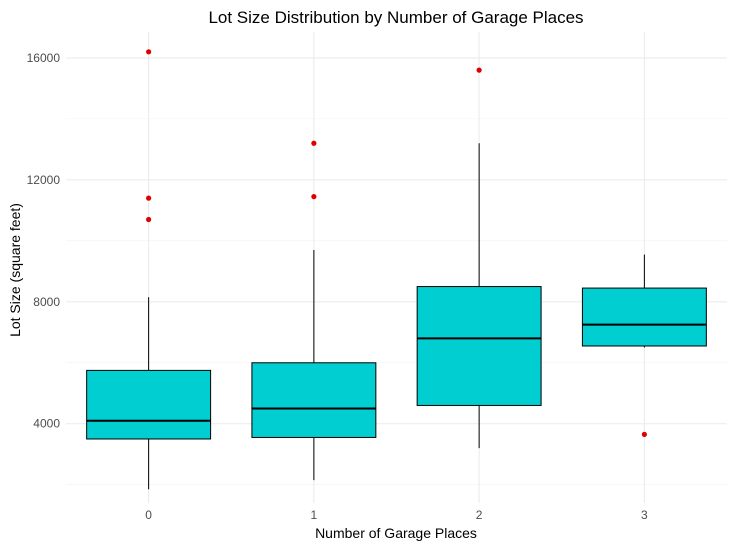 The height and width of the screenshot is (547, 736). I want to click on x-tick-label: 0, so click(148, 515).